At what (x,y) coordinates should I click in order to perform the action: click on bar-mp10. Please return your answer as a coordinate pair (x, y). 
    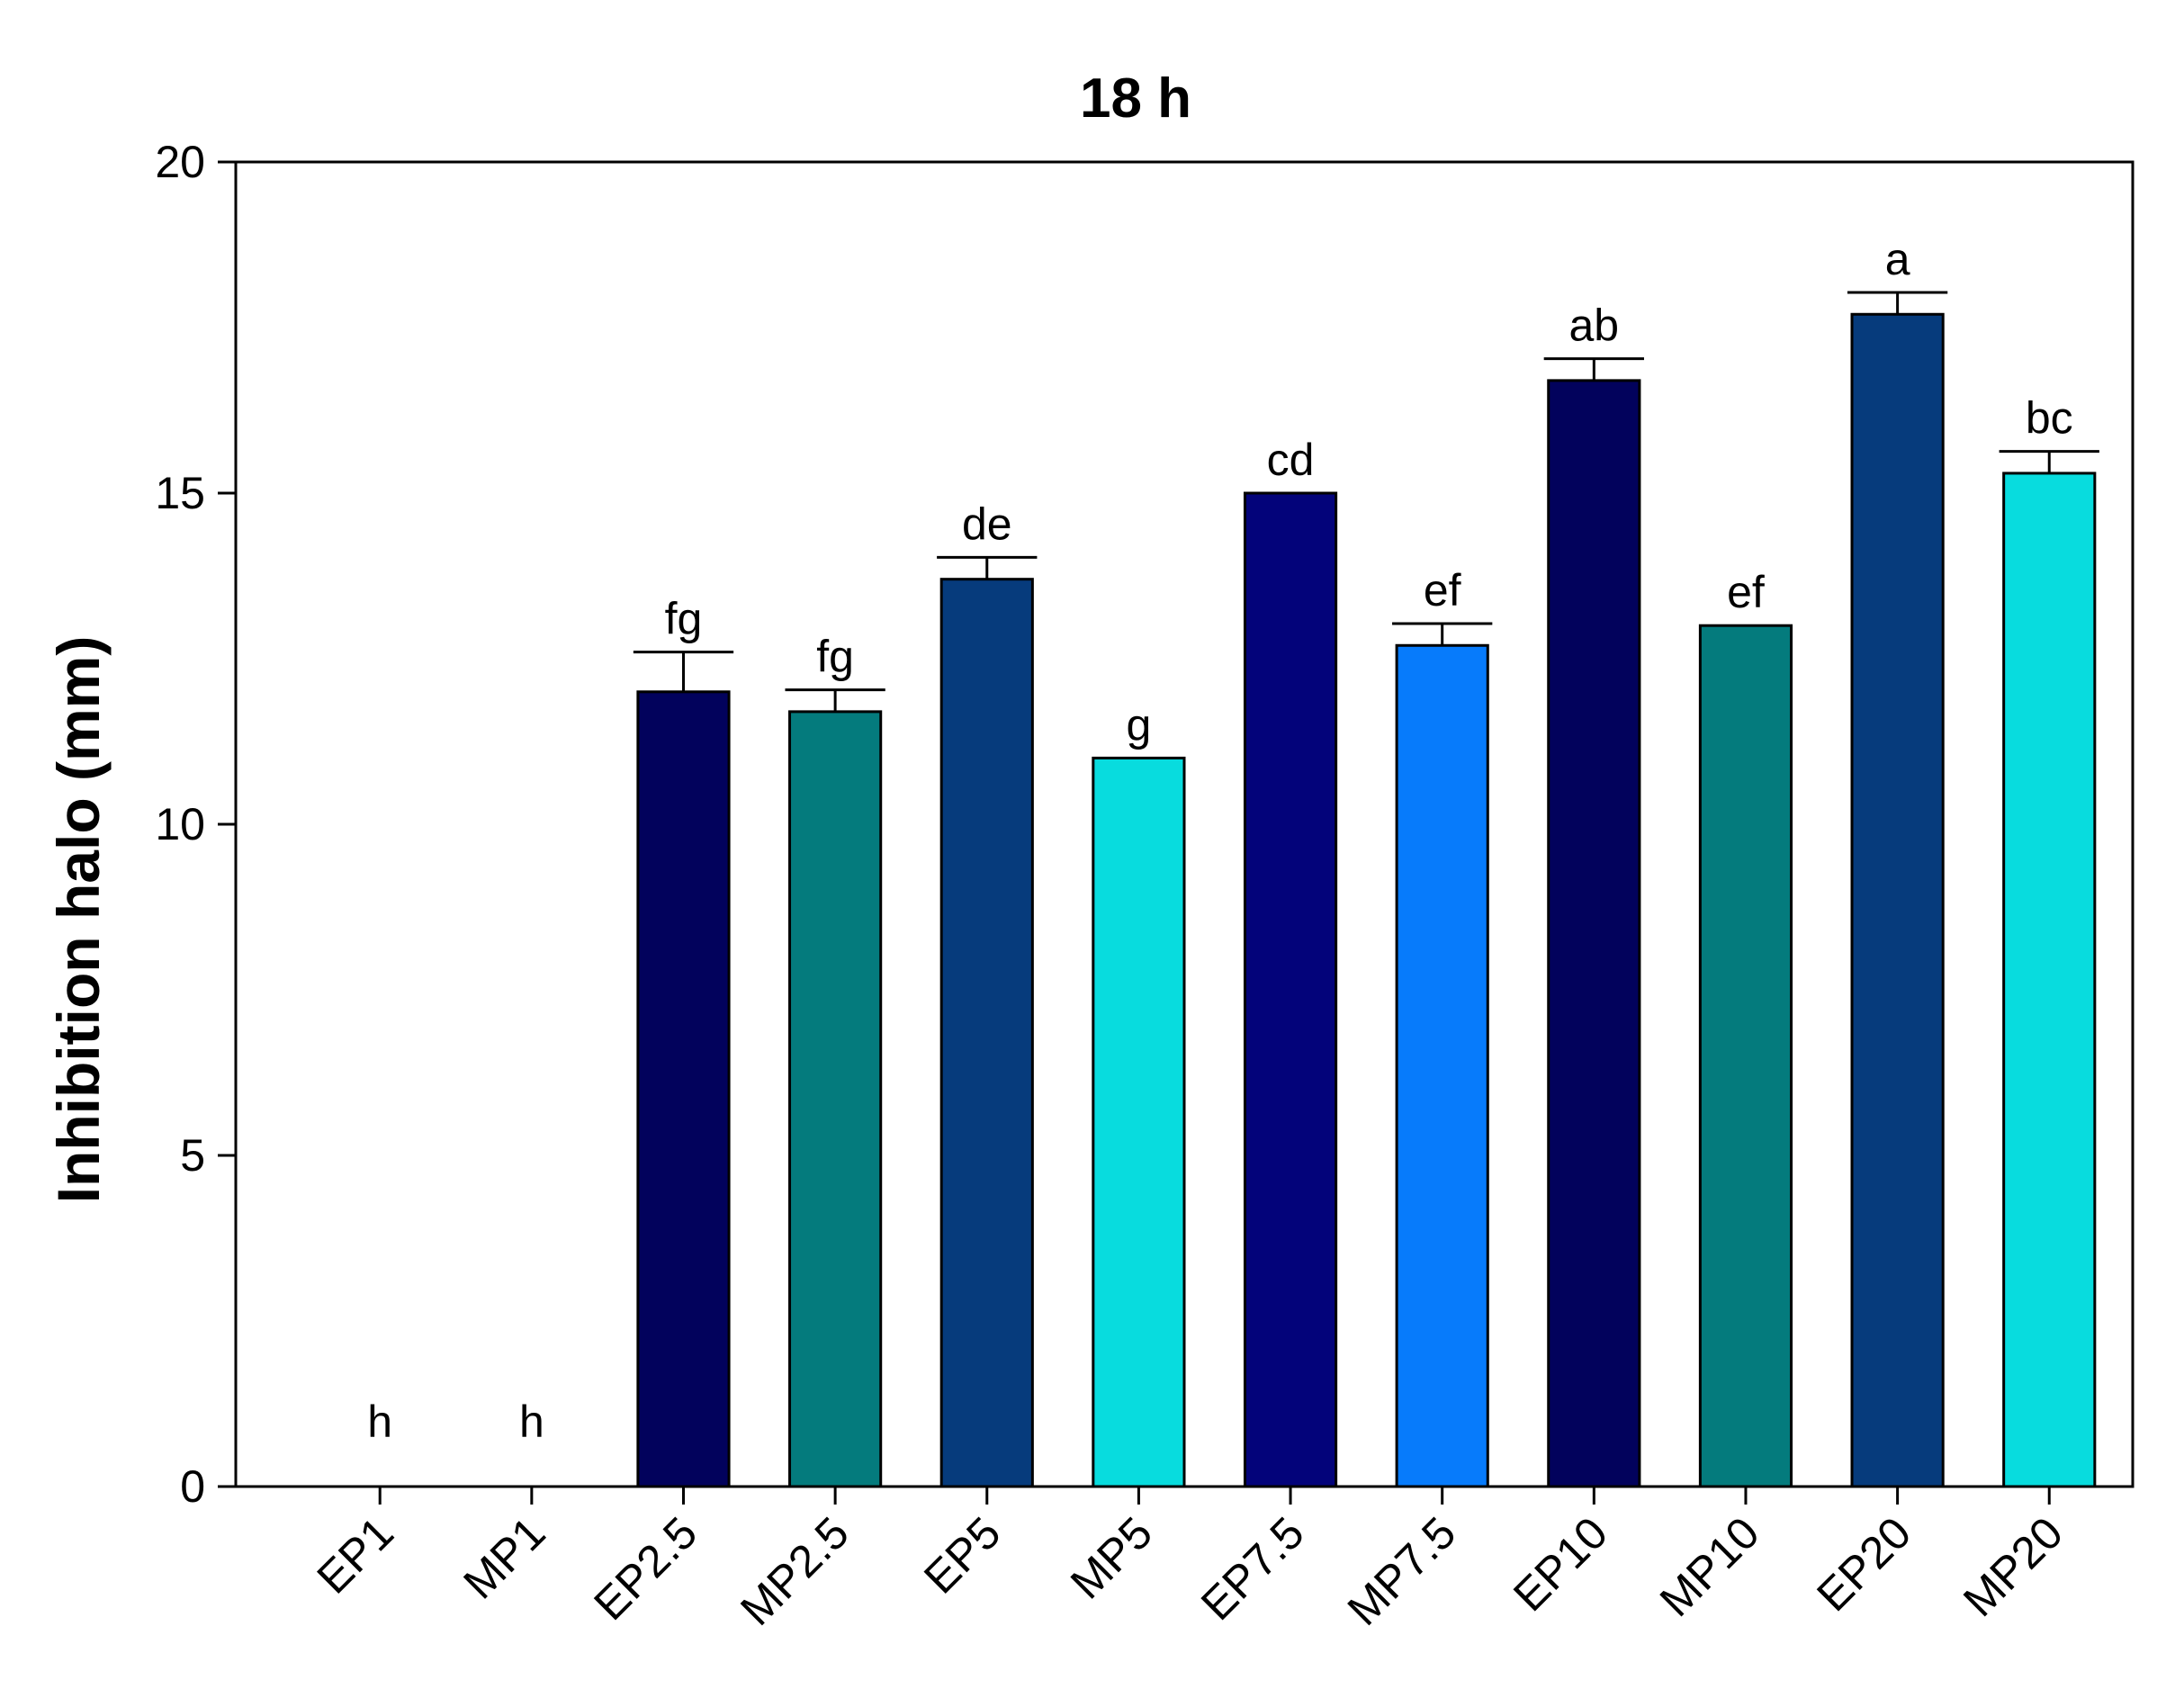
    Looking at the image, I should click on (1745, 1056).